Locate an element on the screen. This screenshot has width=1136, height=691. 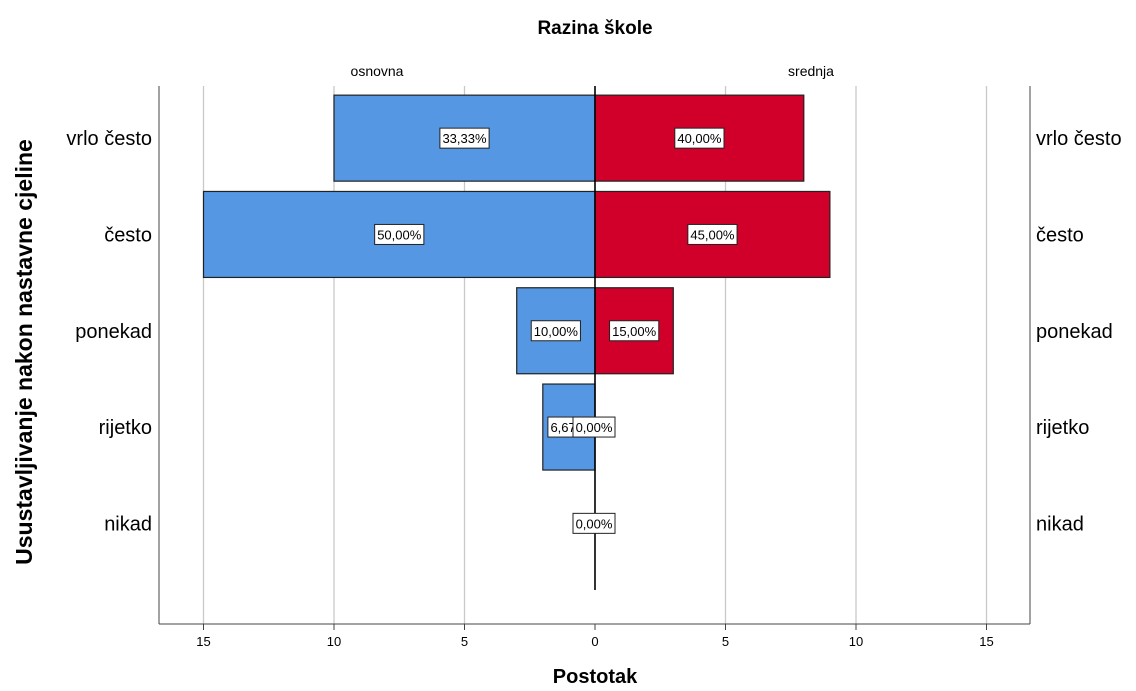
x-tick-label-right-10: 10 is located at coordinates (856, 641).